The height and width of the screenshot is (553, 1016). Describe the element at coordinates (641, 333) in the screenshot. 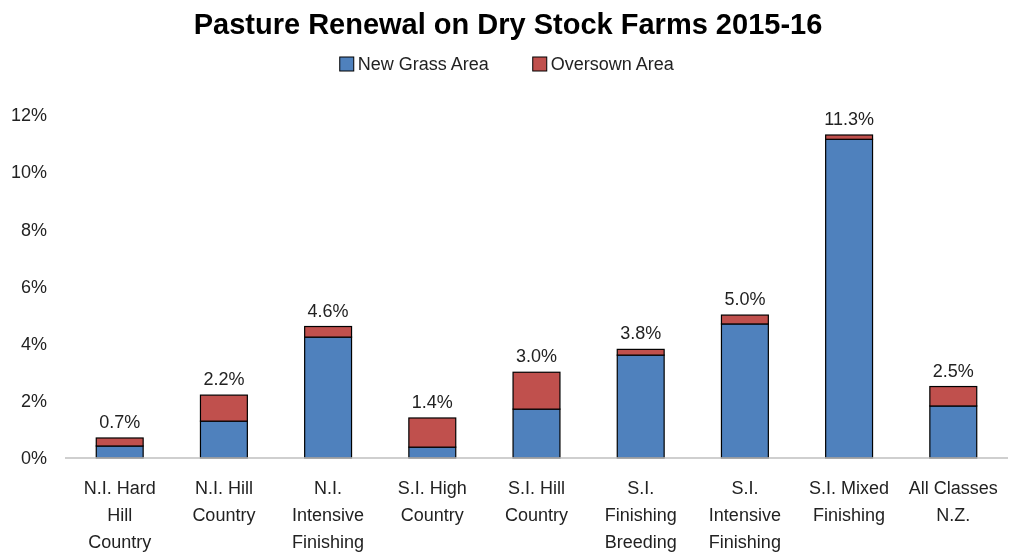

I see `total-label: 3.8%` at that location.